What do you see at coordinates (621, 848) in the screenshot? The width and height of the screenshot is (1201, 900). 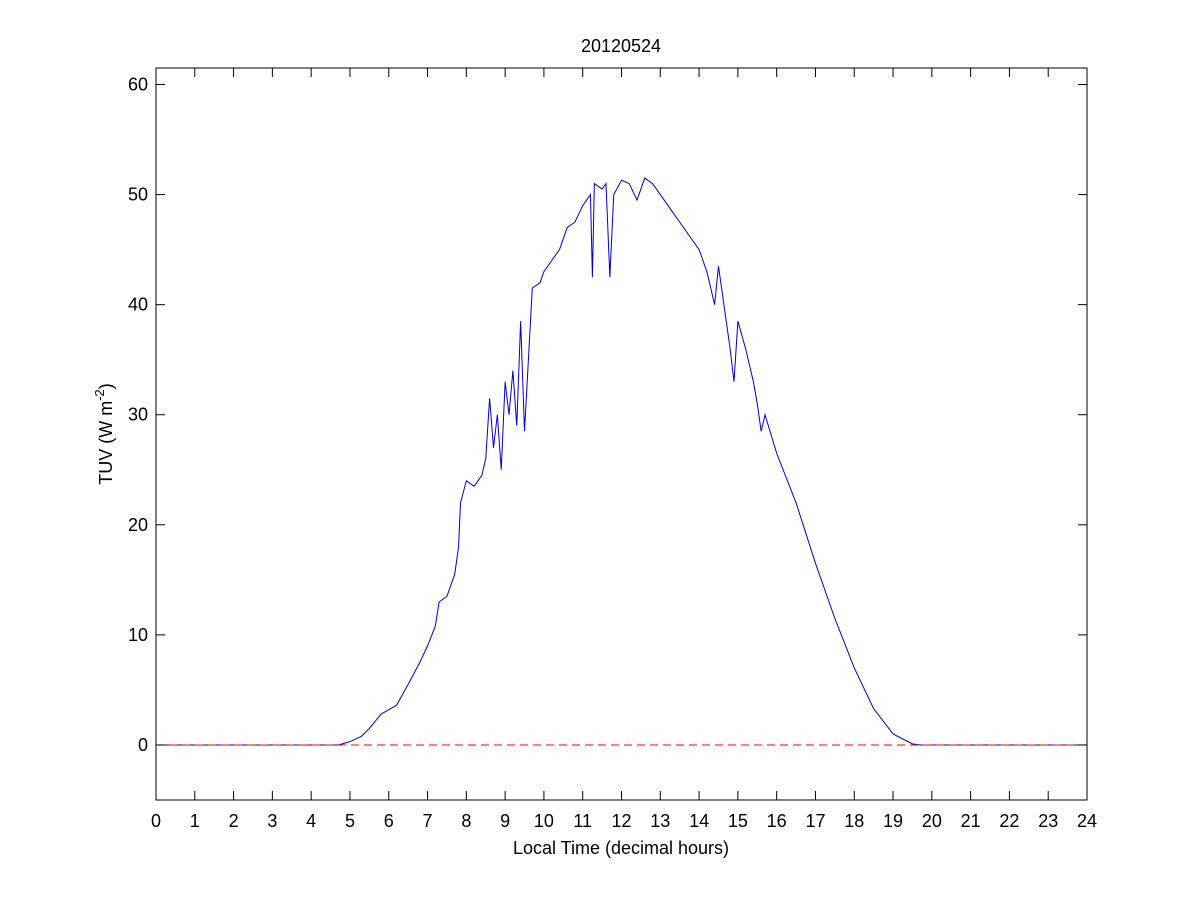 I see `x-axis-label: Local Time (decimal hours)` at bounding box center [621, 848].